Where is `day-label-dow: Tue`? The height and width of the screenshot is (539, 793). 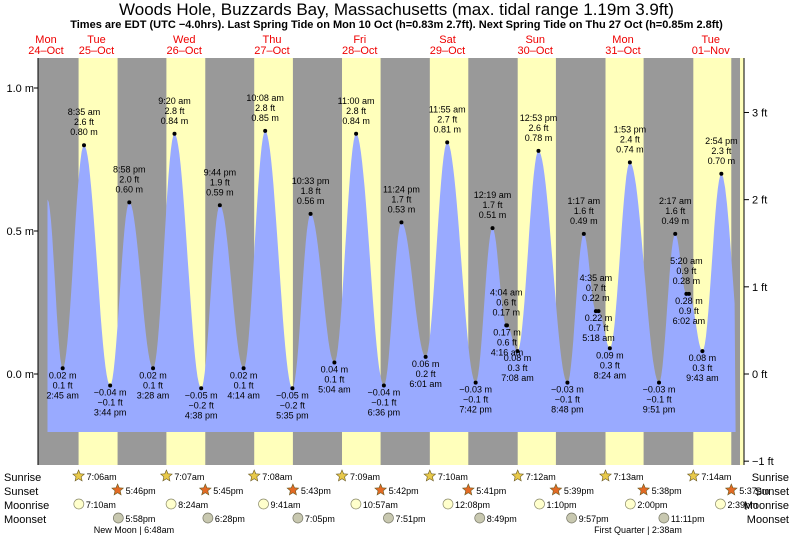
day-label-dow: Tue is located at coordinates (710, 40).